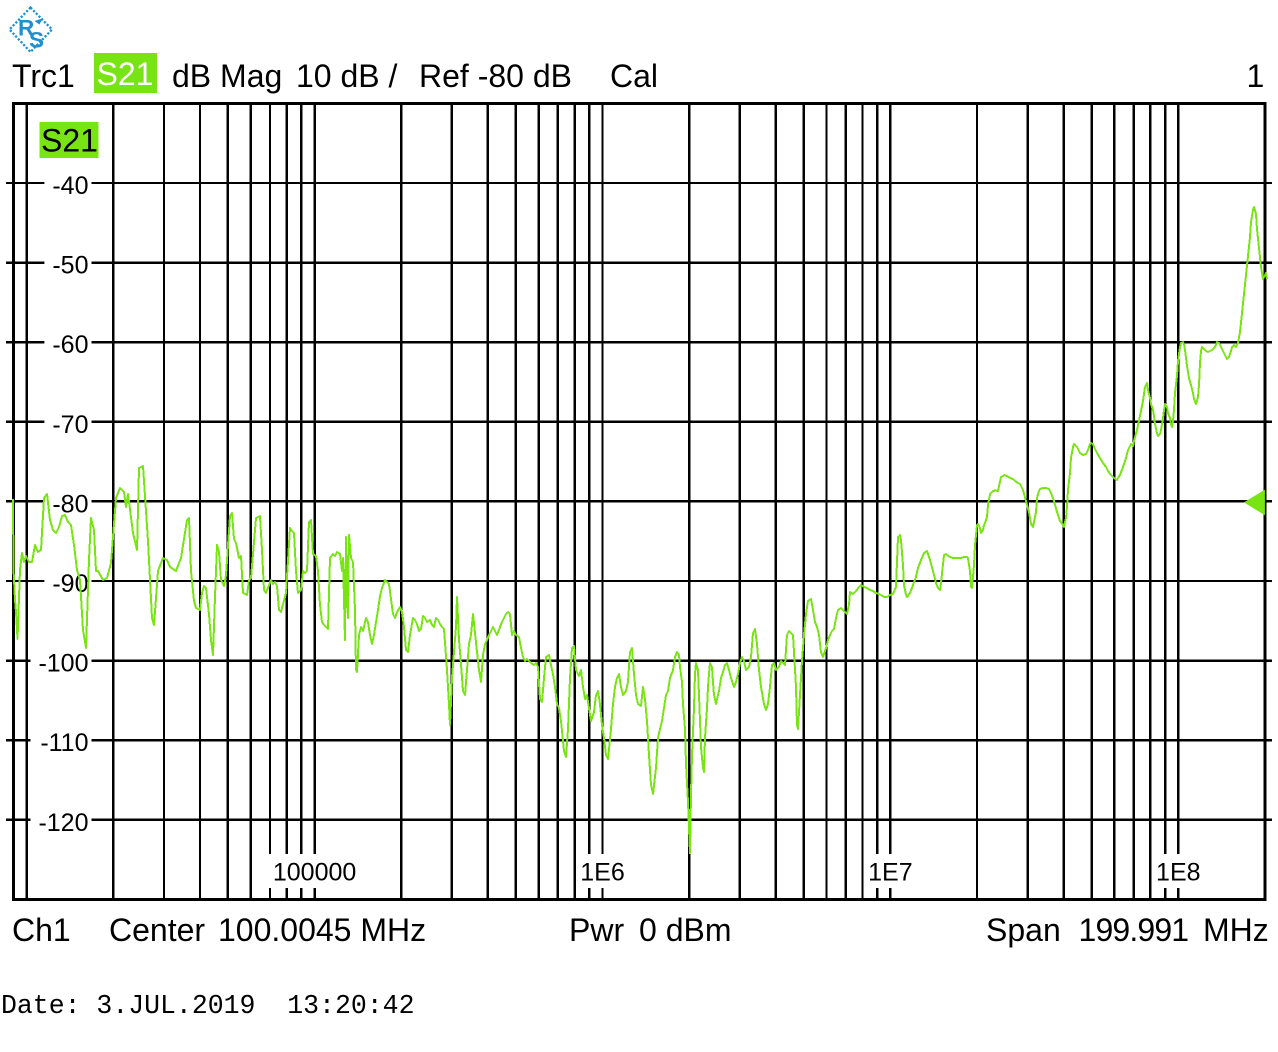 This screenshot has width=1278, height=1052. What do you see at coordinates (64, 743) in the screenshot?
I see `svg-text: -110` at bounding box center [64, 743].